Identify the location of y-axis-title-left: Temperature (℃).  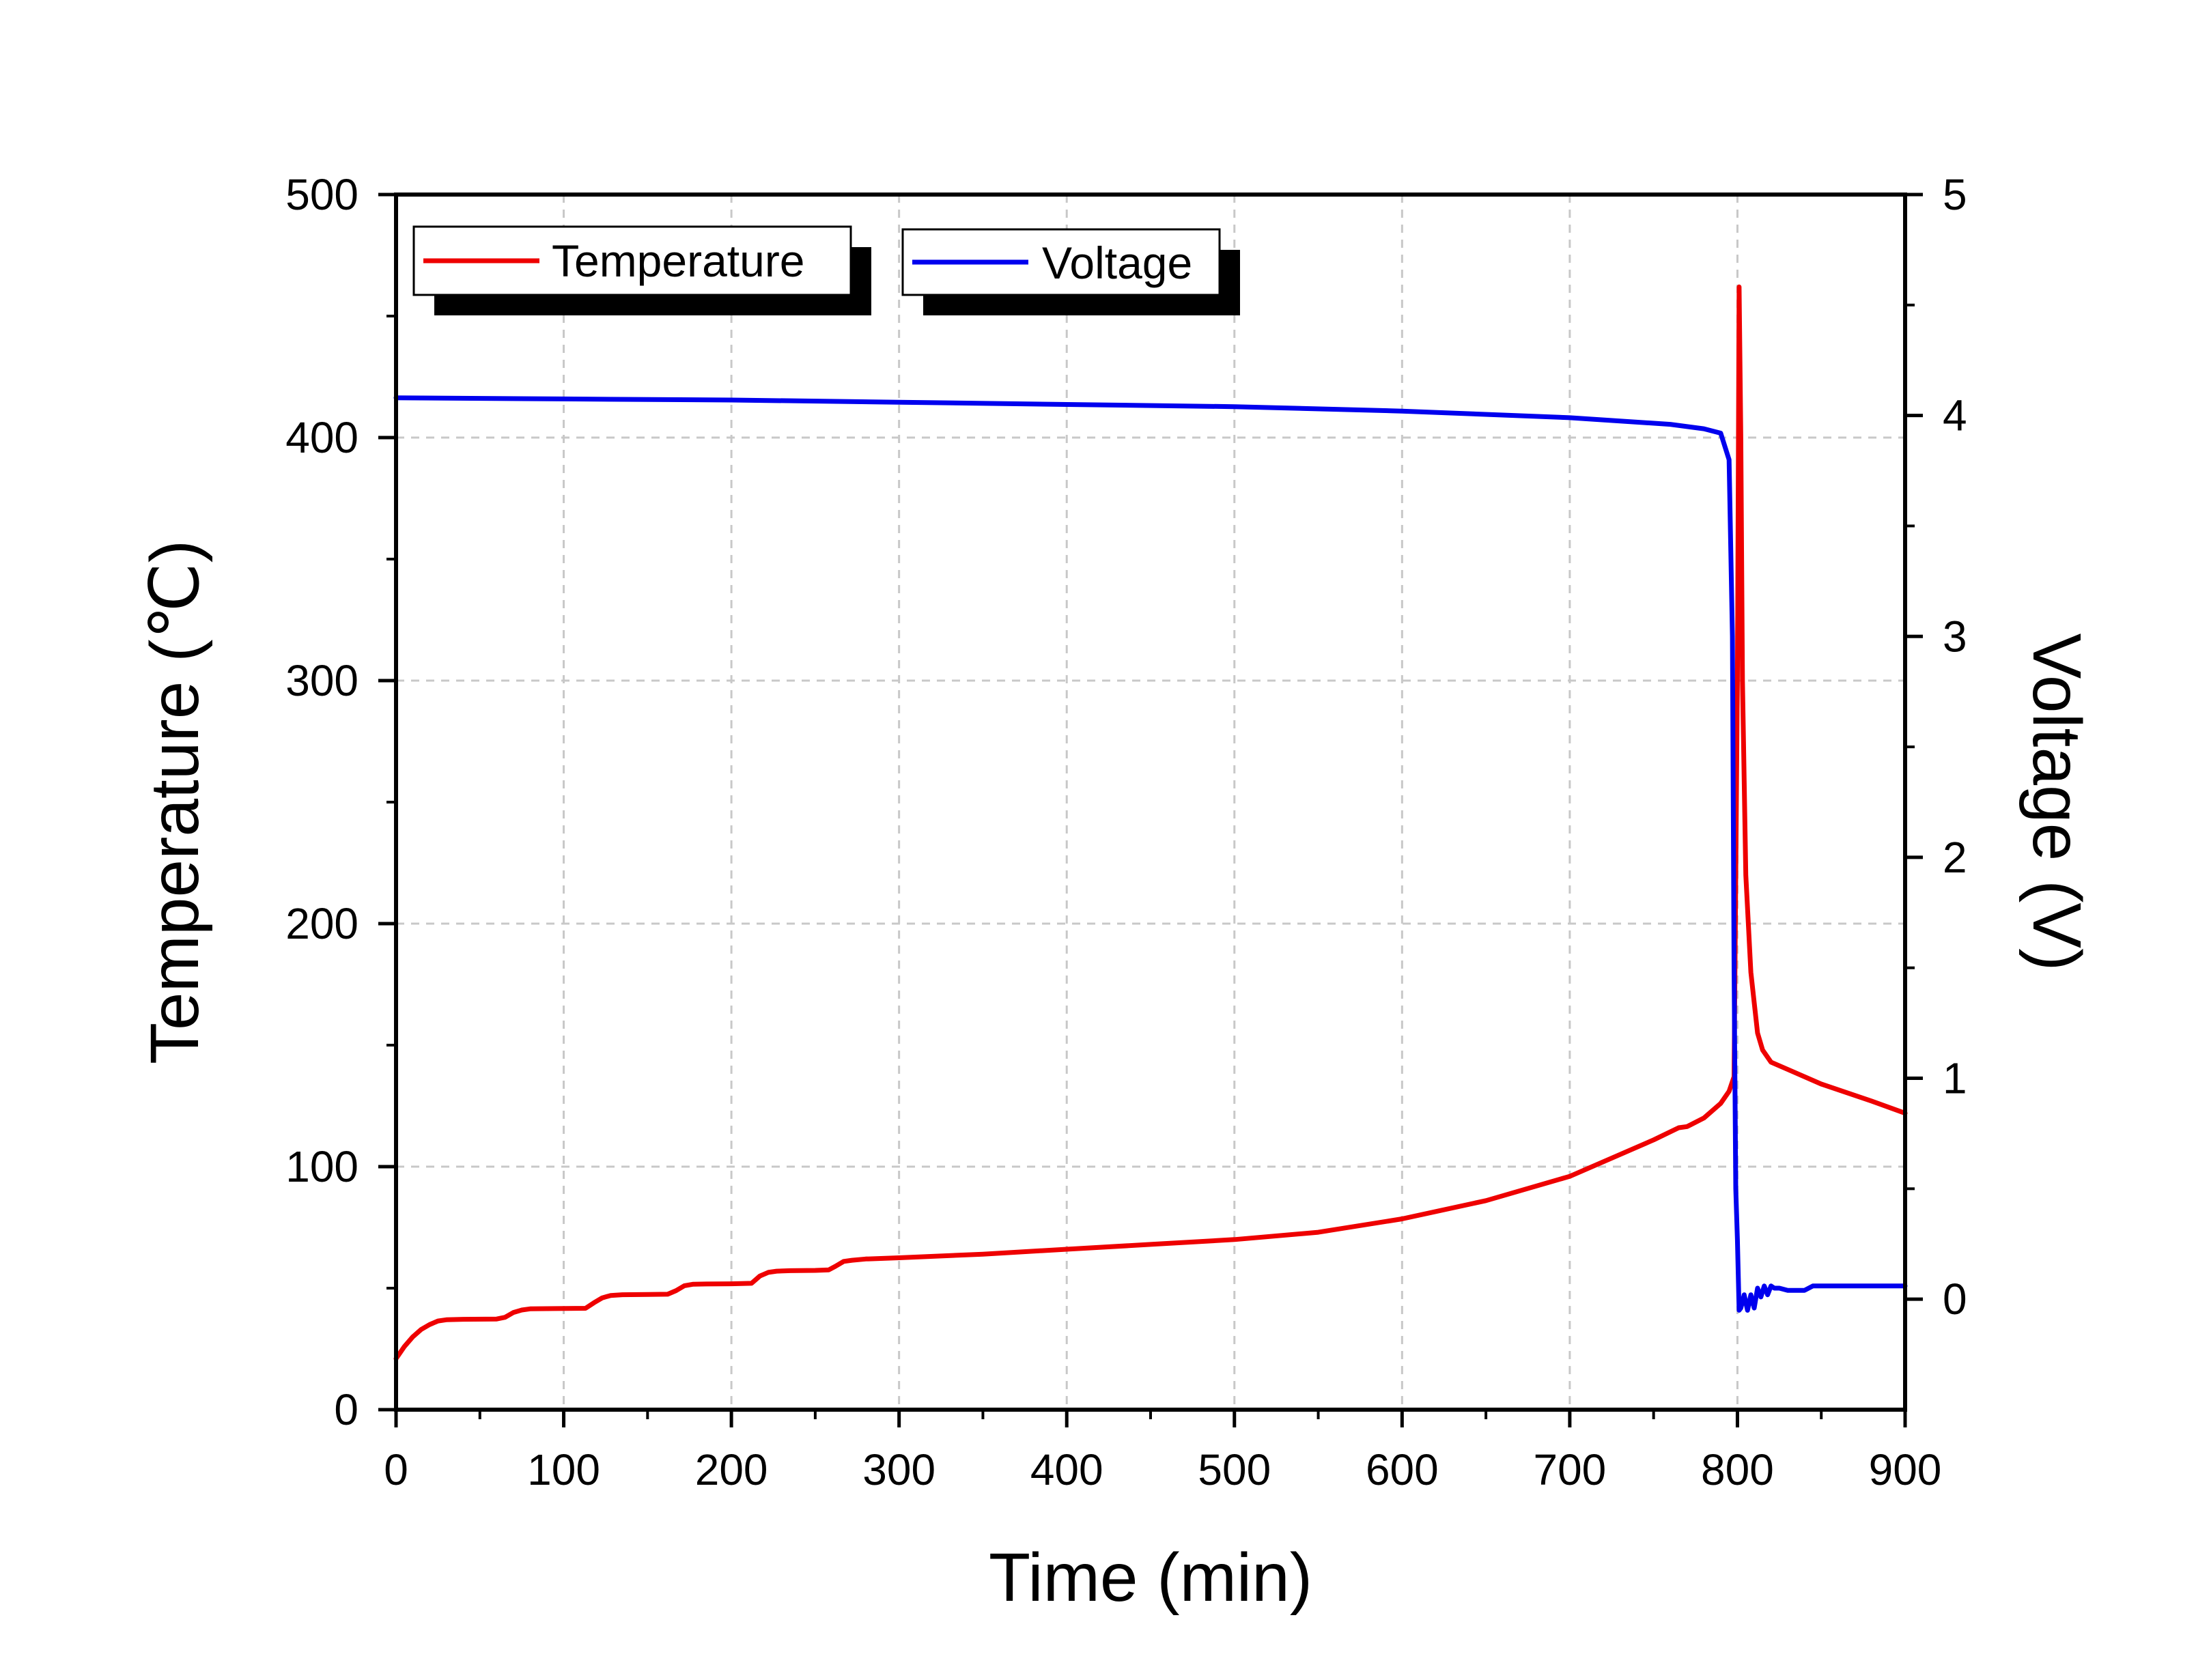
(175, 802).